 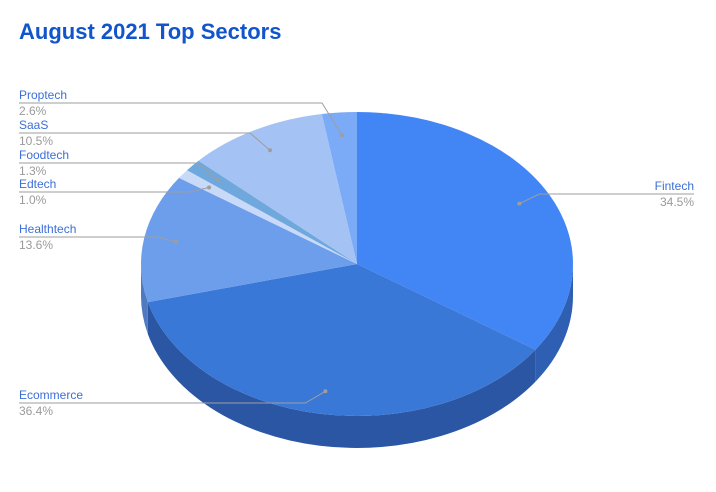 What do you see at coordinates (217, 180) in the screenshot?
I see `leader-dot-foodtech` at bounding box center [217, 180].